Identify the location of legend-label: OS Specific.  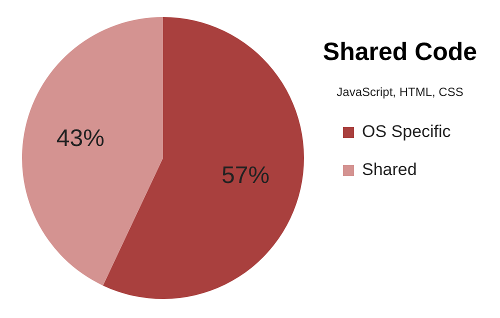
(406, 132).